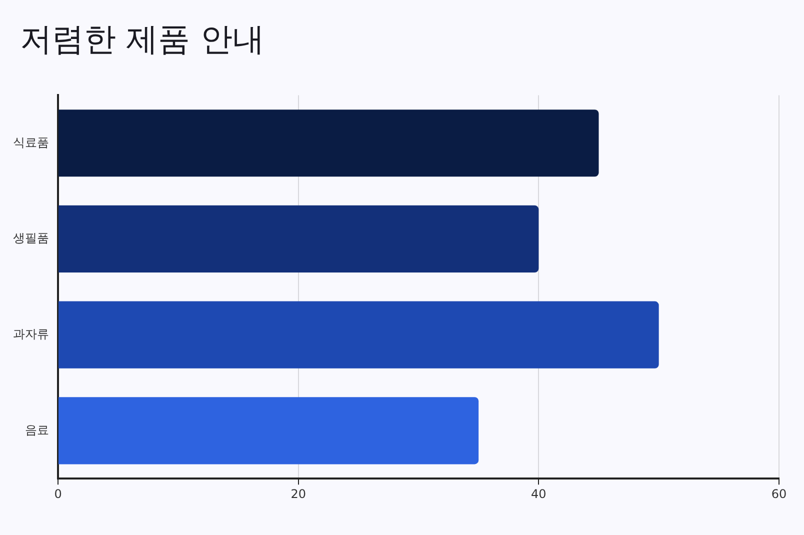 This screenshot has width=804, height=535. I want to click on y-tick-label: 식료품, so click(31, 142).